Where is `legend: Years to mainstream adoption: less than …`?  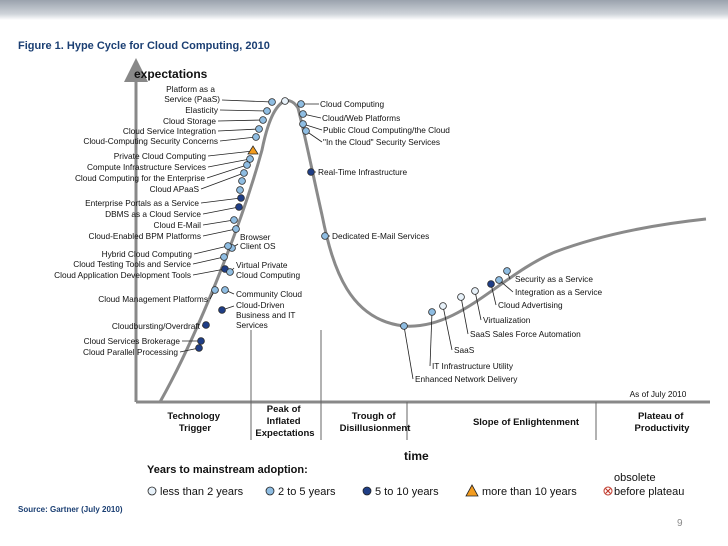 legend: Years to mainstream adoption: less than … is located at coordinates (415, 481).